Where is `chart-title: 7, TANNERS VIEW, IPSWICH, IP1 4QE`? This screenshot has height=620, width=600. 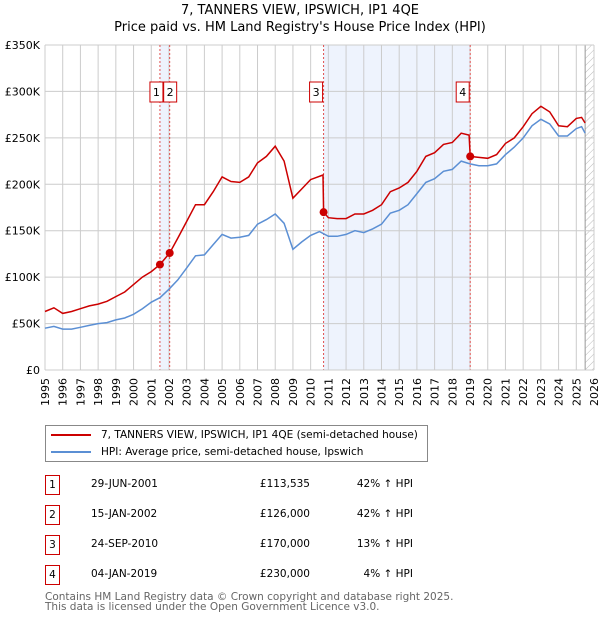
chart-title: 7, TANNERS VIEW, IPSWICH, IP1 4QE is located at coordinates (300, 10).